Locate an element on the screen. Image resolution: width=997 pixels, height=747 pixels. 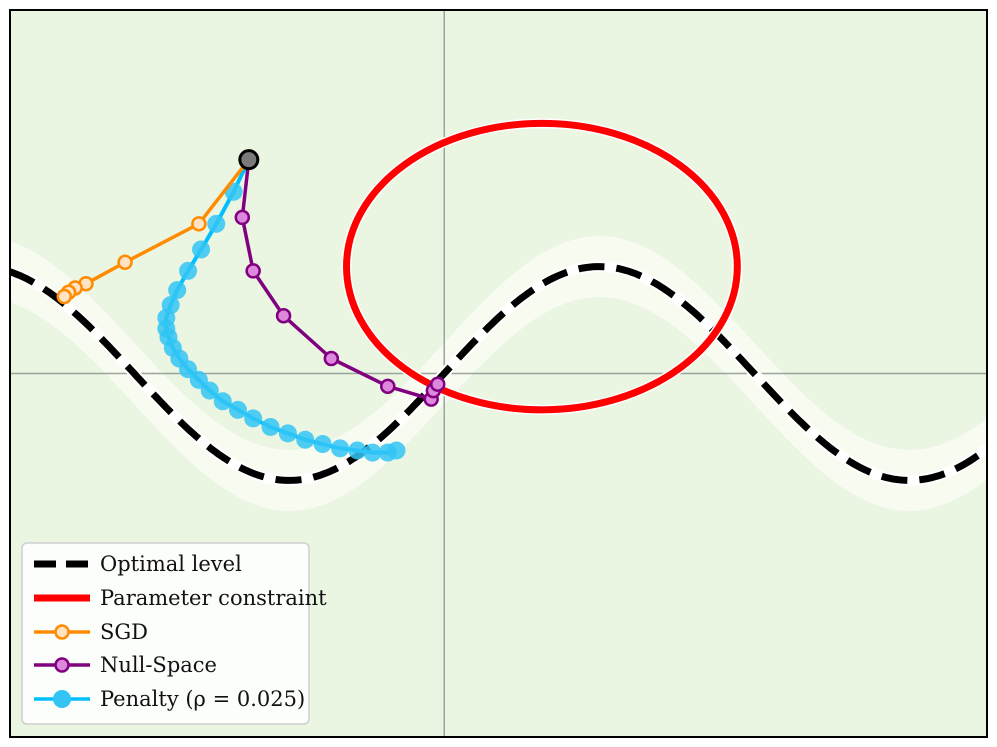
legend-swatch-marker-sgd is located at coordinates (62, 632).